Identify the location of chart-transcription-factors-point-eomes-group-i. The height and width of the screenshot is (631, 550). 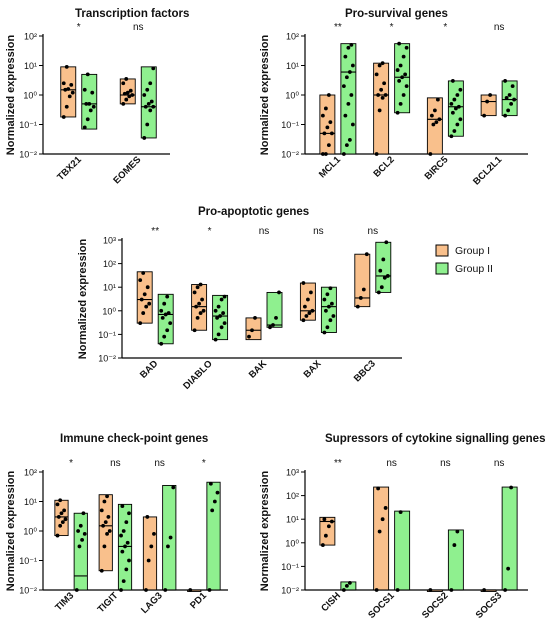
(124, 93).